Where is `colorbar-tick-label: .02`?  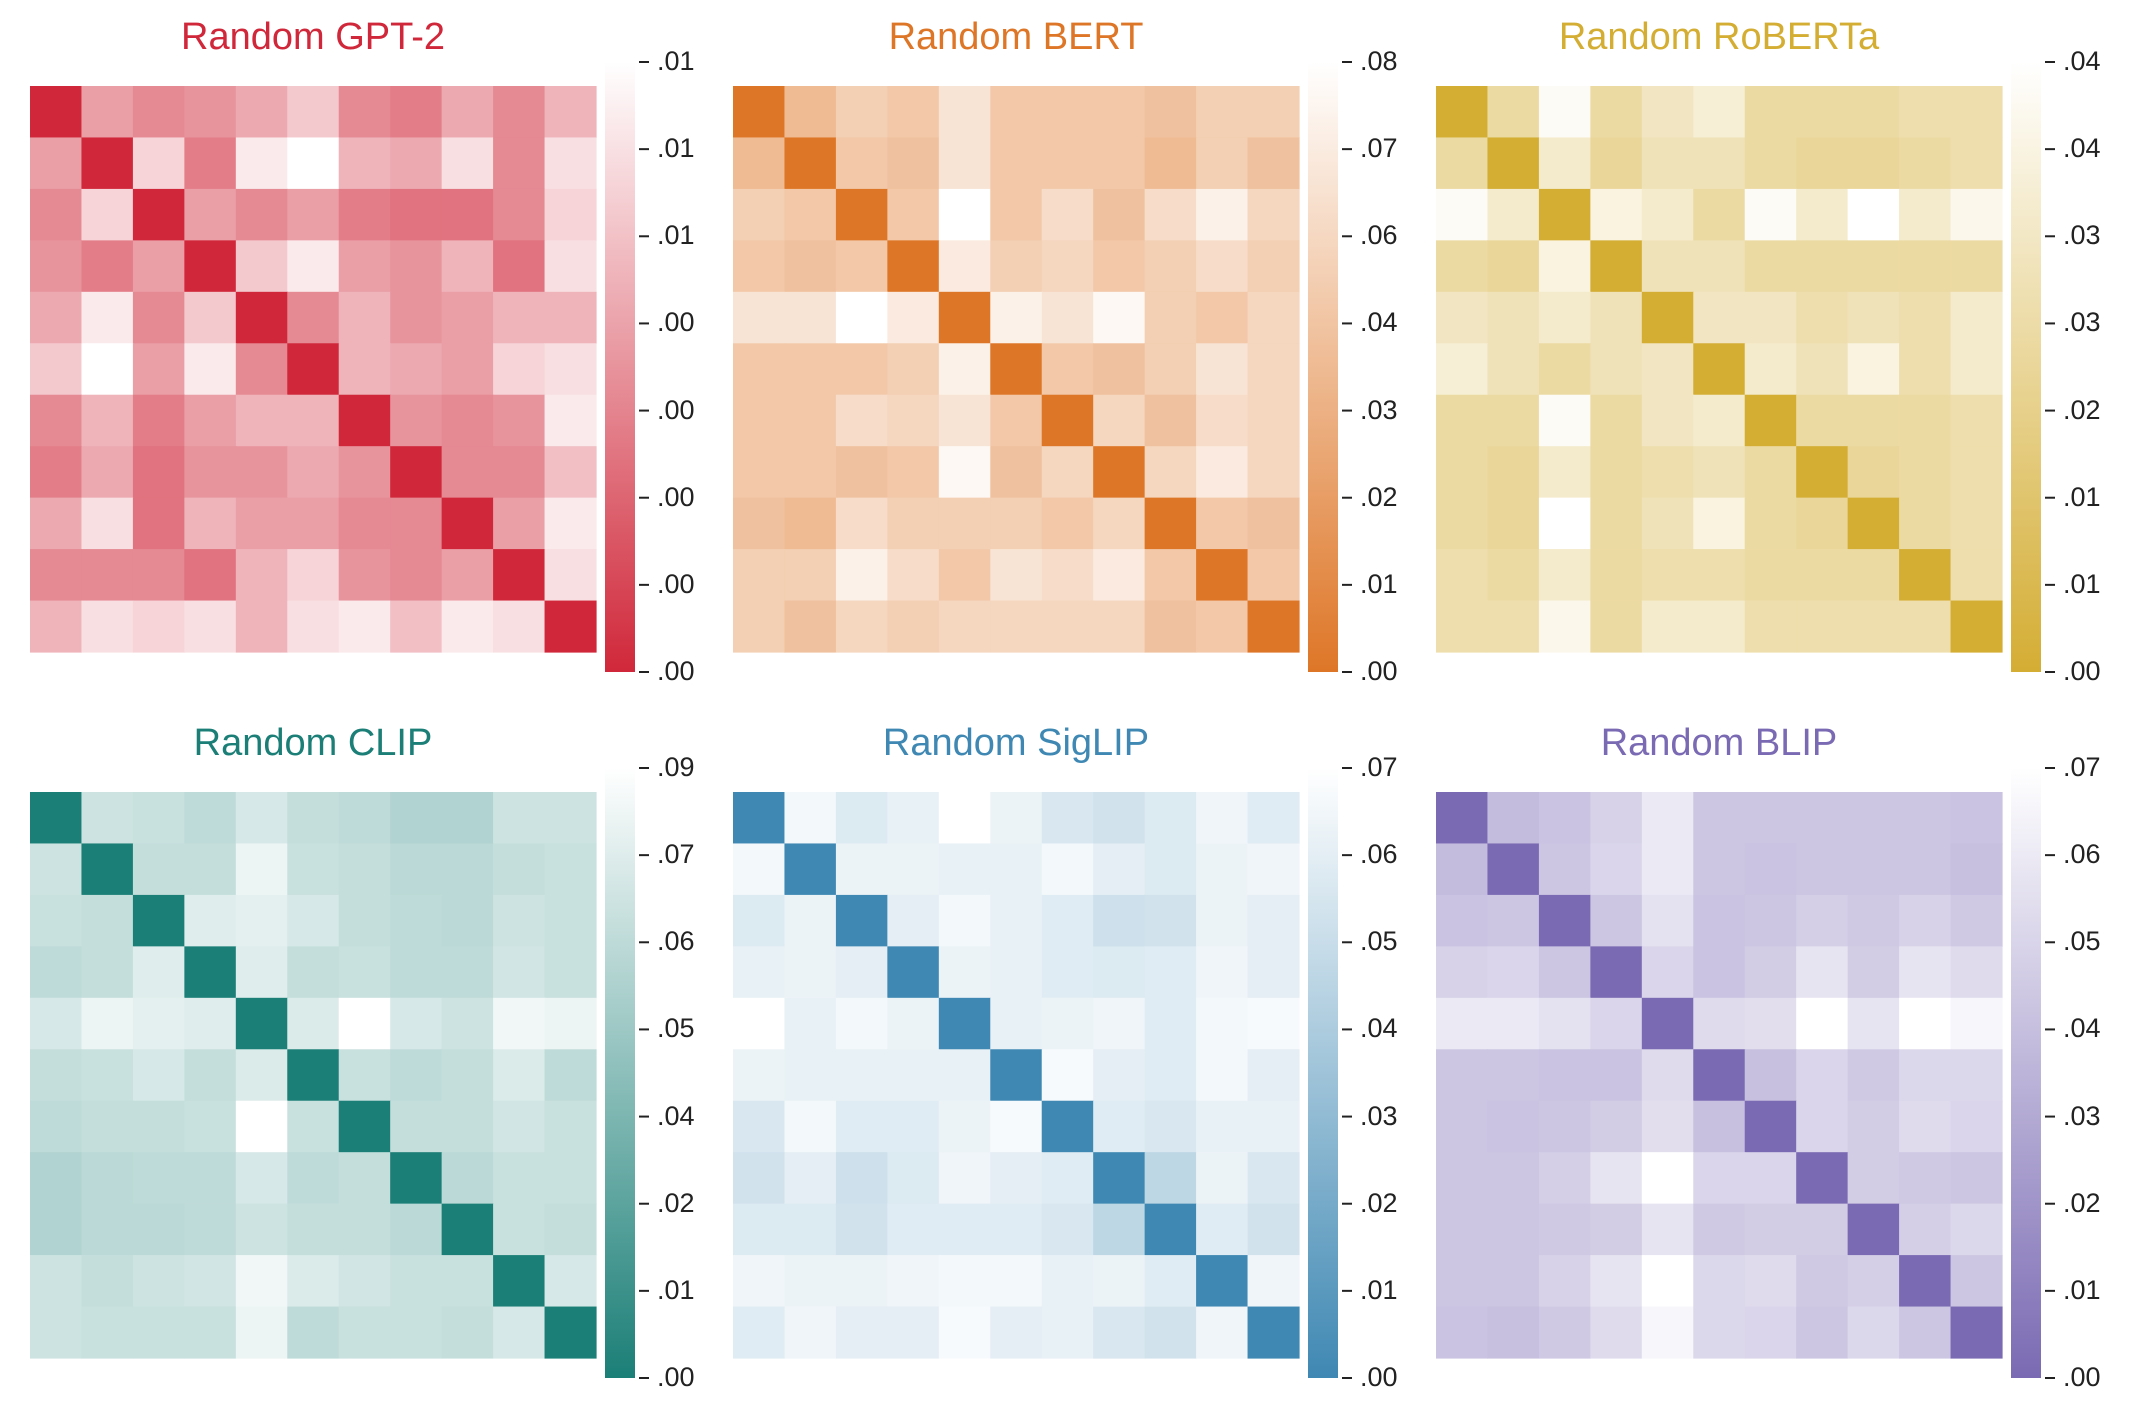 colorbar-tick-label: .02 is located at coordinates (676, 1202).